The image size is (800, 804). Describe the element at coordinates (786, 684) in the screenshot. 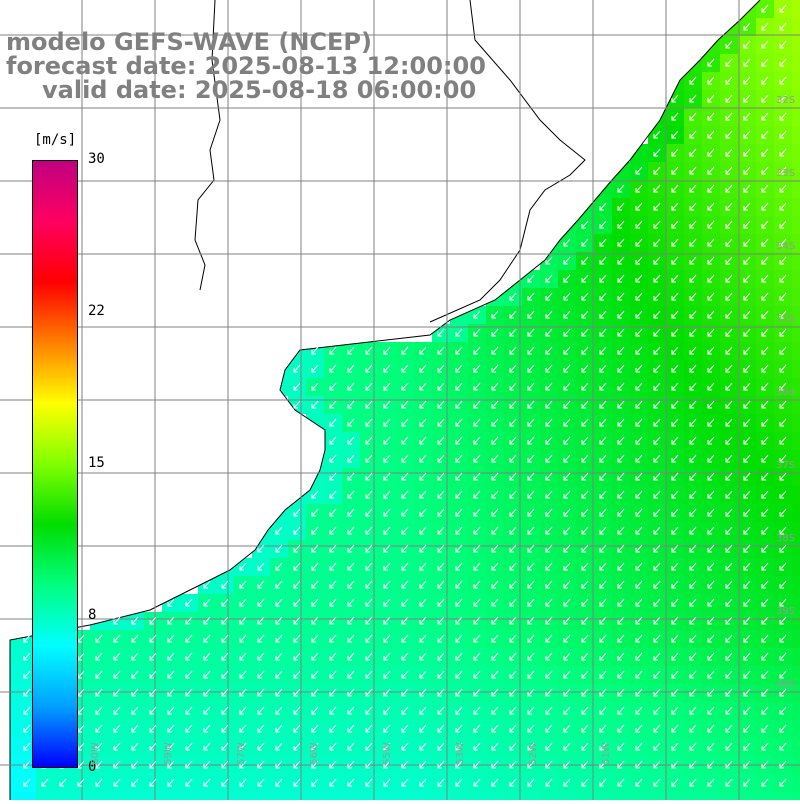

I see `latitude-label: 40S` at that location.